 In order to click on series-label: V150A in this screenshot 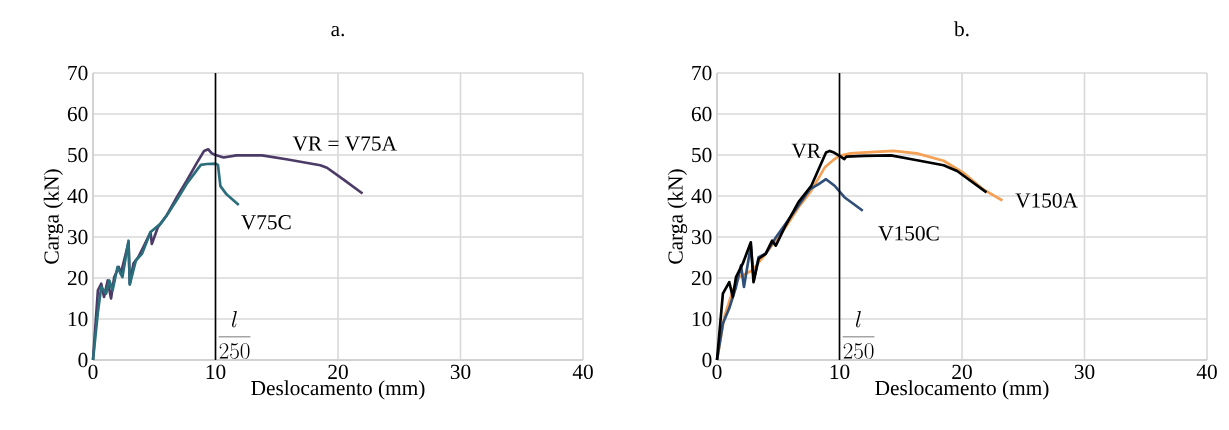, I will do `click(1046, 200)`.